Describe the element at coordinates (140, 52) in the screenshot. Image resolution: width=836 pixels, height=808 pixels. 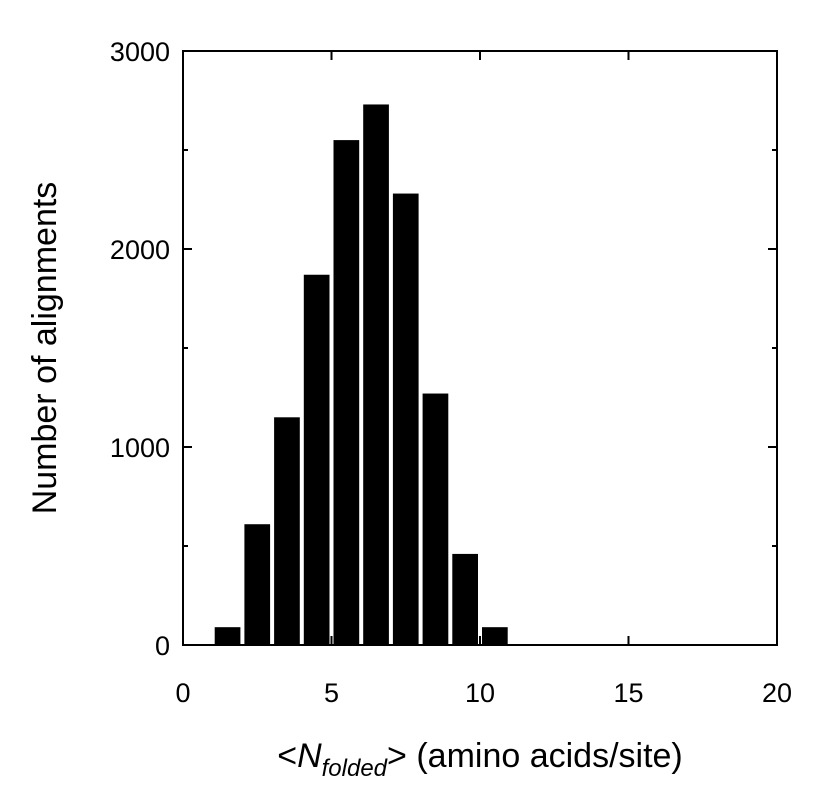
I see `y-tick-label-3: 3000` at that location.